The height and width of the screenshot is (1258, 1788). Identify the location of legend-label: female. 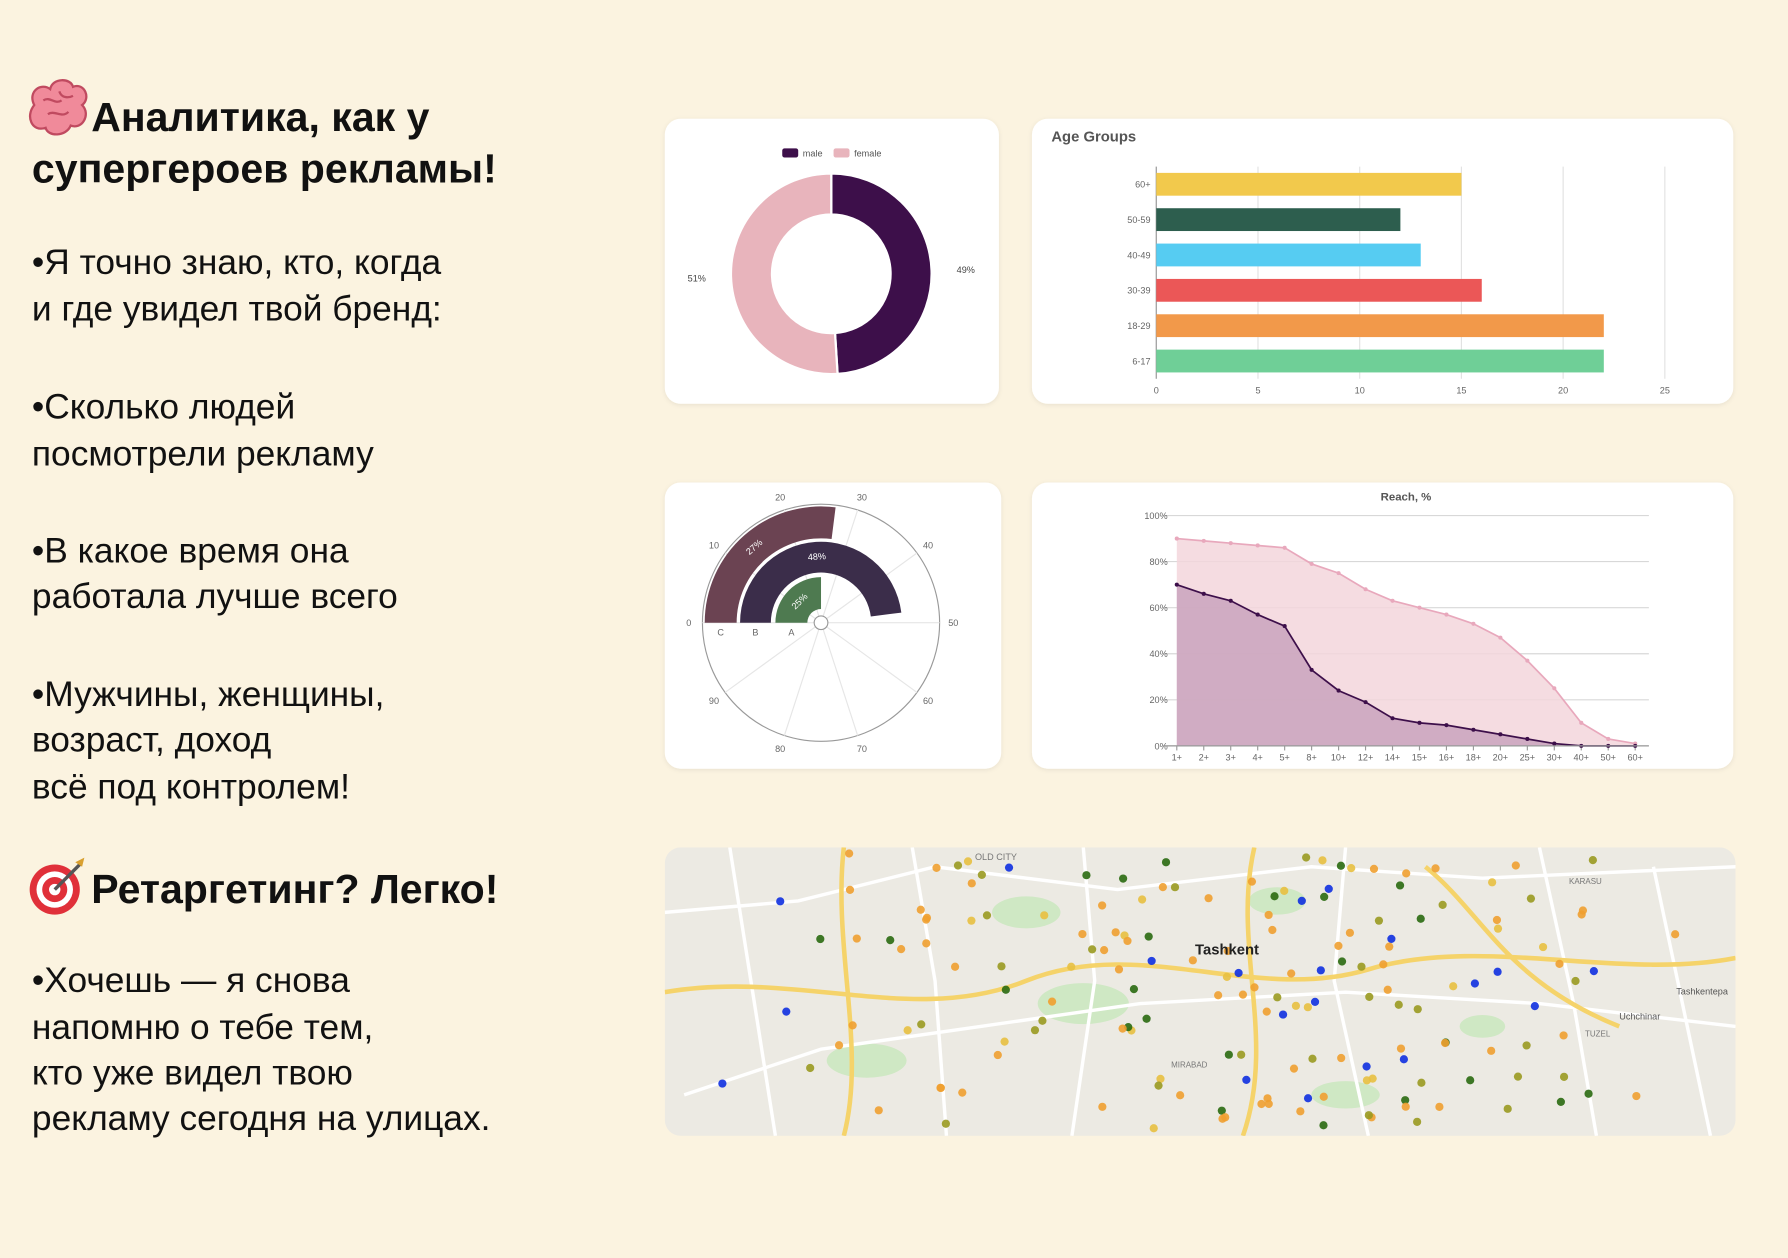
(867, 153).